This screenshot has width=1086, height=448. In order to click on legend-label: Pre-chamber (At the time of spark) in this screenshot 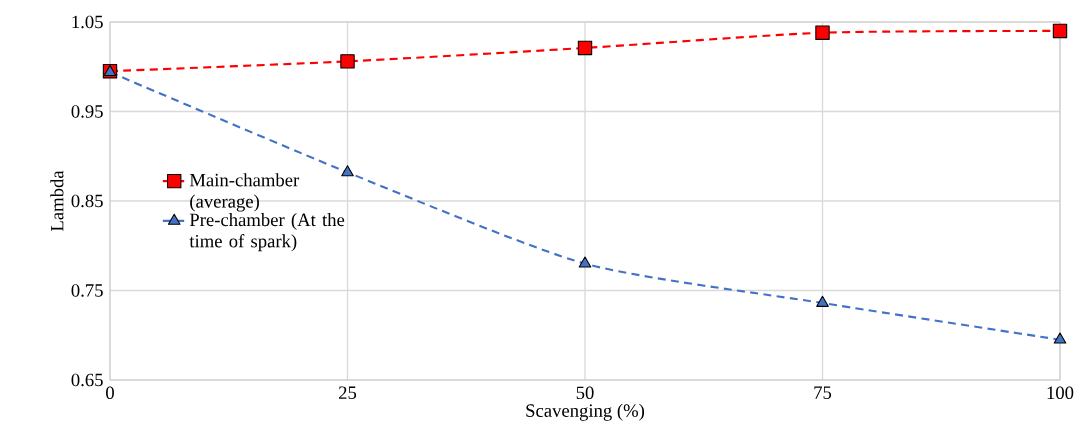, I will do `click(267, 232)`.